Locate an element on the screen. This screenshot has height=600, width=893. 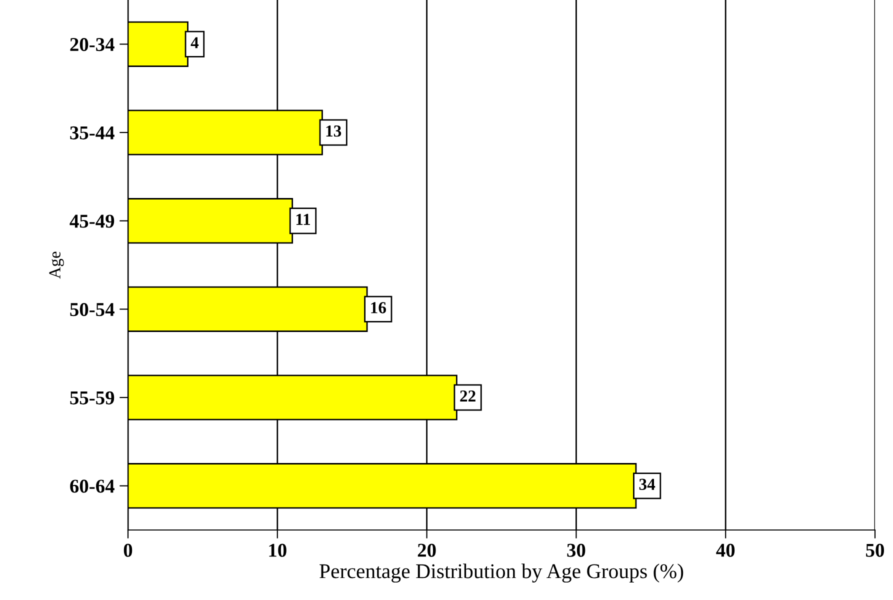
y-axis-title: Age is located at coordinates (56, 265).